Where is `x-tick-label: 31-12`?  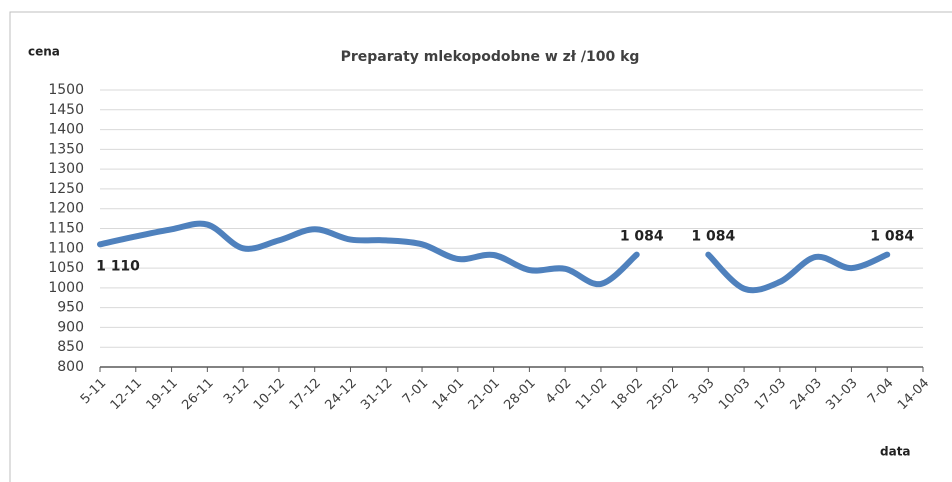
x-tick-label: 31-12 is located at coordinates (376, 394).